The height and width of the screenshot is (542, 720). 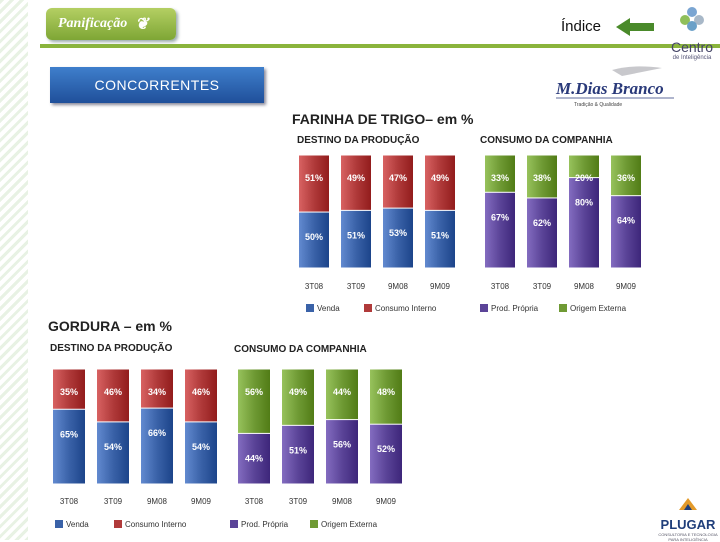 What do you see at coordinates (636, 27) in the screenshot?
I see `back-arrow-icon` at bounding box center [636, 27].